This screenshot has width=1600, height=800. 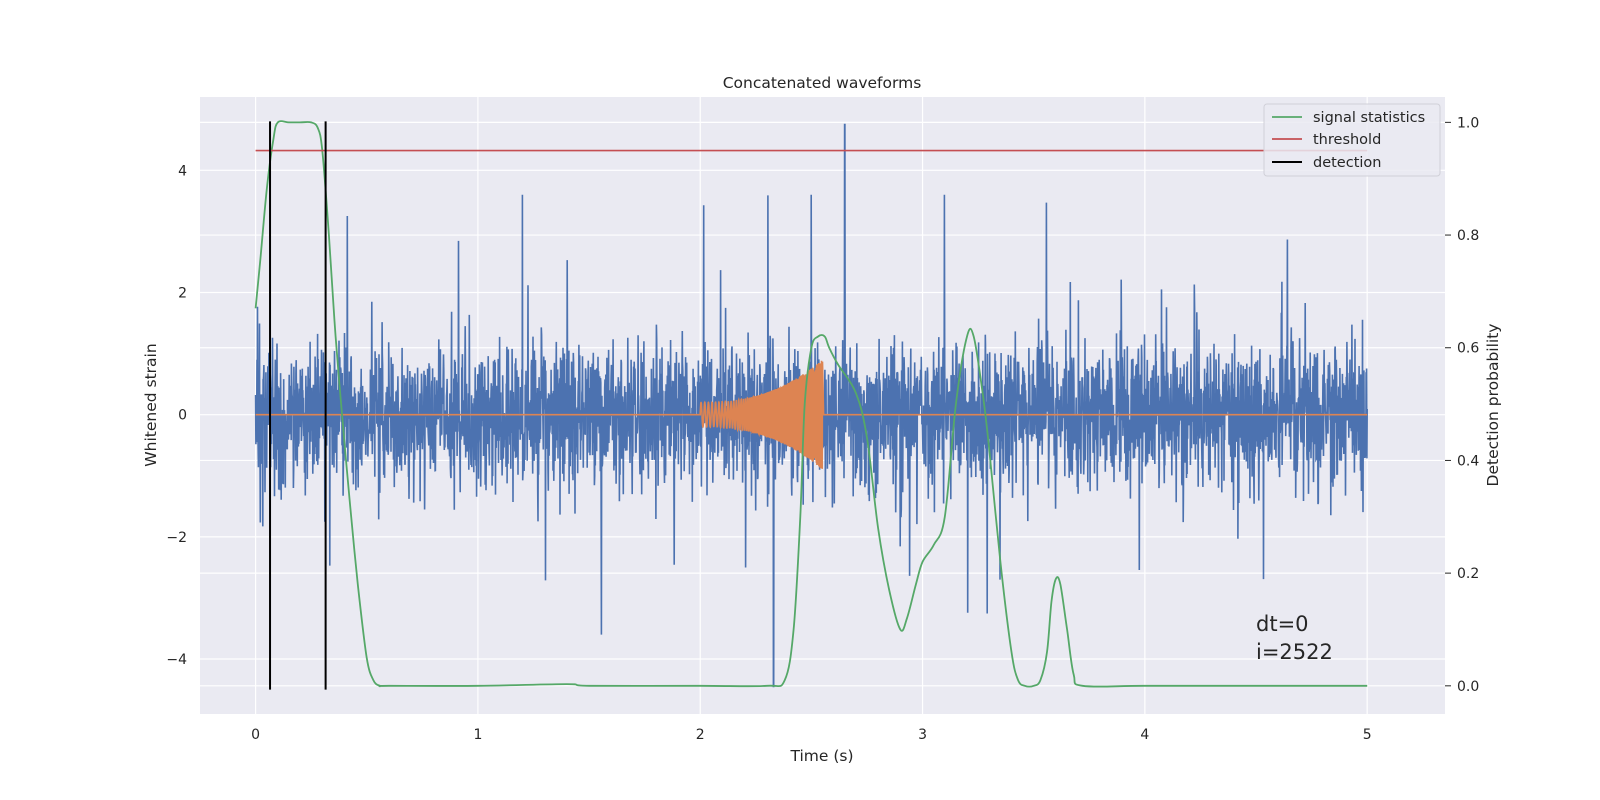 What do you see at coordinates (1347, 140) in the screenshot?
I see `legend-label-threshold: threshold` at bounding box center [1347, 140].